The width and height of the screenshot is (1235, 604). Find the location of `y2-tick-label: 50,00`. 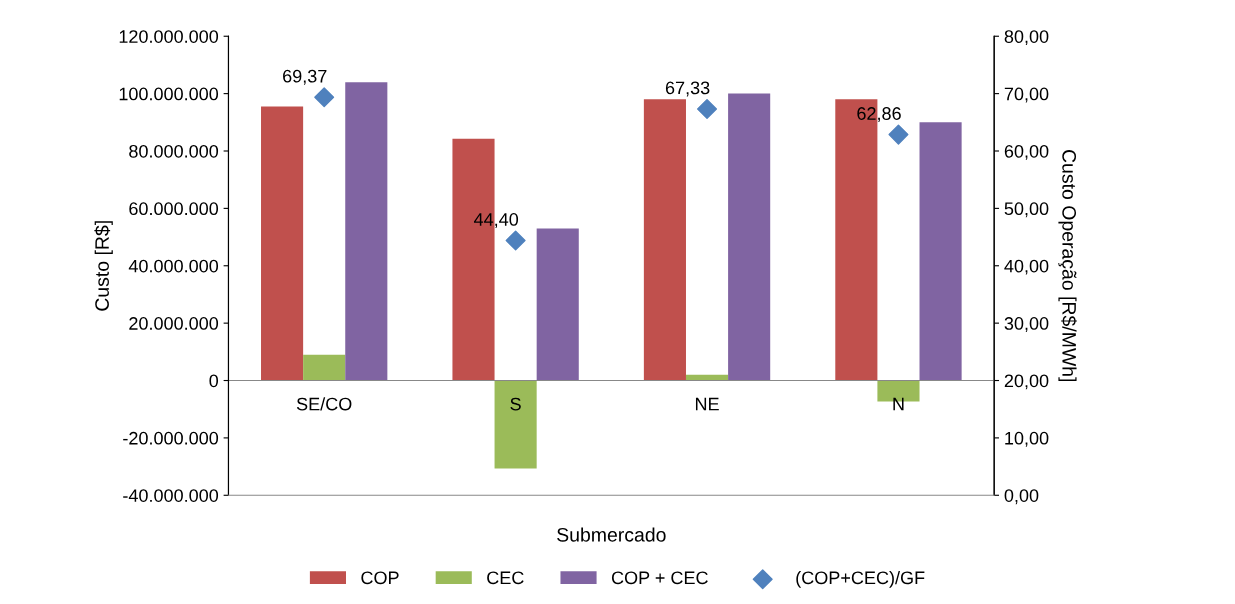

y2-tick-label: 50,00 is located at coordinates (1026, 210).